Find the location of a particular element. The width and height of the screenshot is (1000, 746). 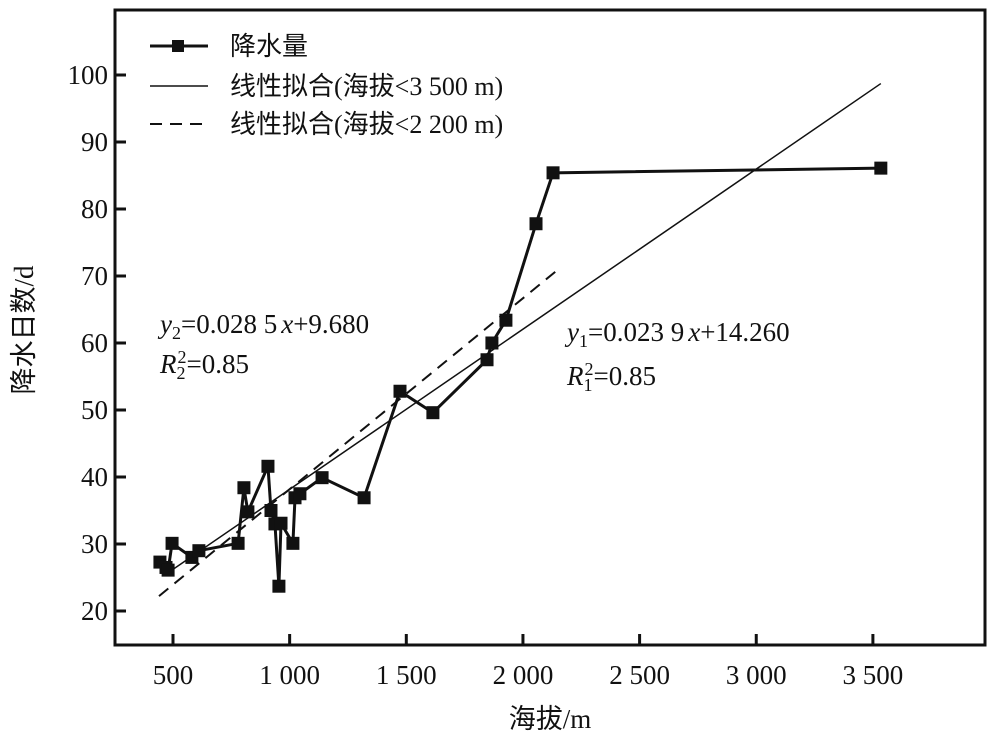

legend: 降水量 线性拟合(海拔<3 500 m) 线性拟合(海拔<2 200 m) is located at coordinates (326, 85).